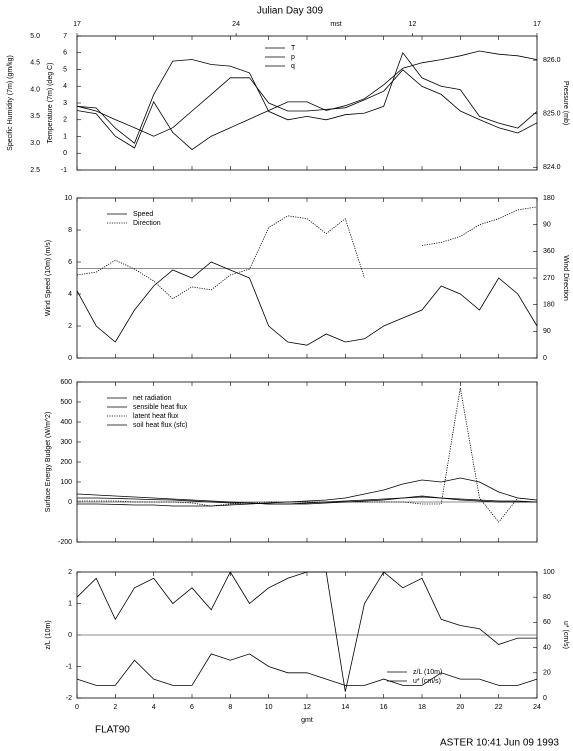 The height and width of the screenshot is (751, 573). What do you see at coordinates (65, 36) in the screenshot?
I see `y-tick-label: 7` at bounding box center [65, 36].